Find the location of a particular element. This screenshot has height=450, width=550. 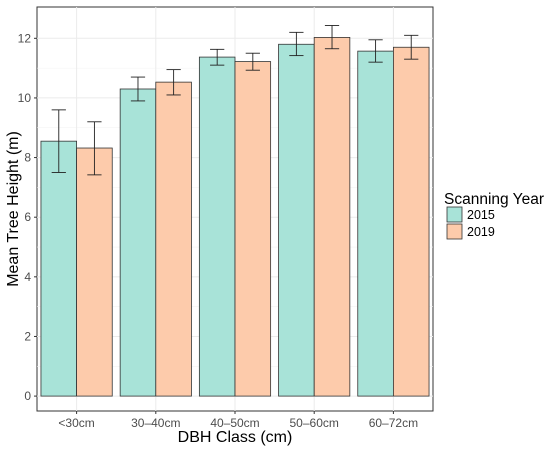

legend-label-2019: 2019 is located at coordinates (481, 232).